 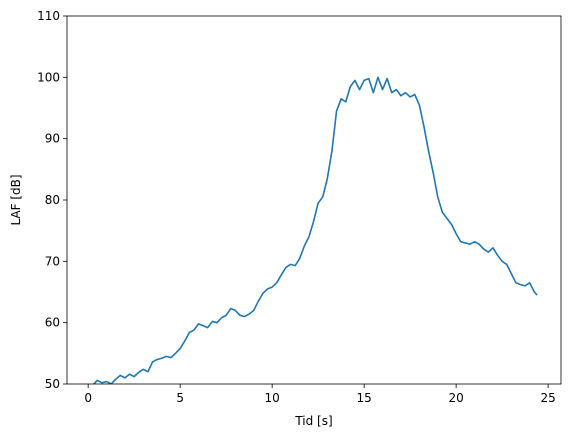 I want to click on x-tick-label: 15, so click(x=363, y=398).